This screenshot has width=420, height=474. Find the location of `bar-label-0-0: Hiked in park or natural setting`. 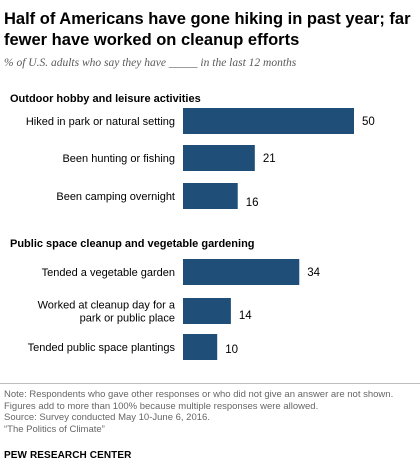

bar-label-0-0: Hiked in park or natural setting is located at coordinates (100, 122).